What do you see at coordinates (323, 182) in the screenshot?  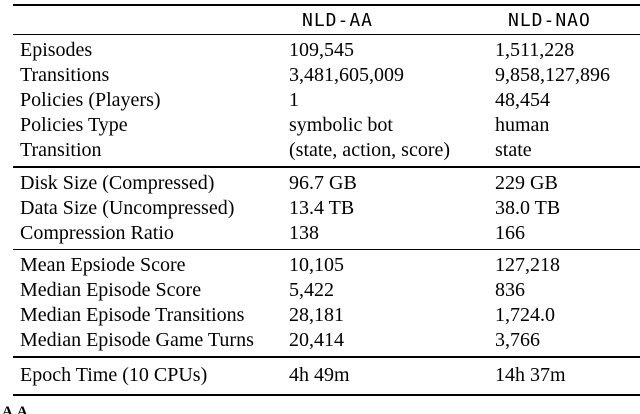 I see `row-value: 96.7 GB` at bounding box center [323, 182].